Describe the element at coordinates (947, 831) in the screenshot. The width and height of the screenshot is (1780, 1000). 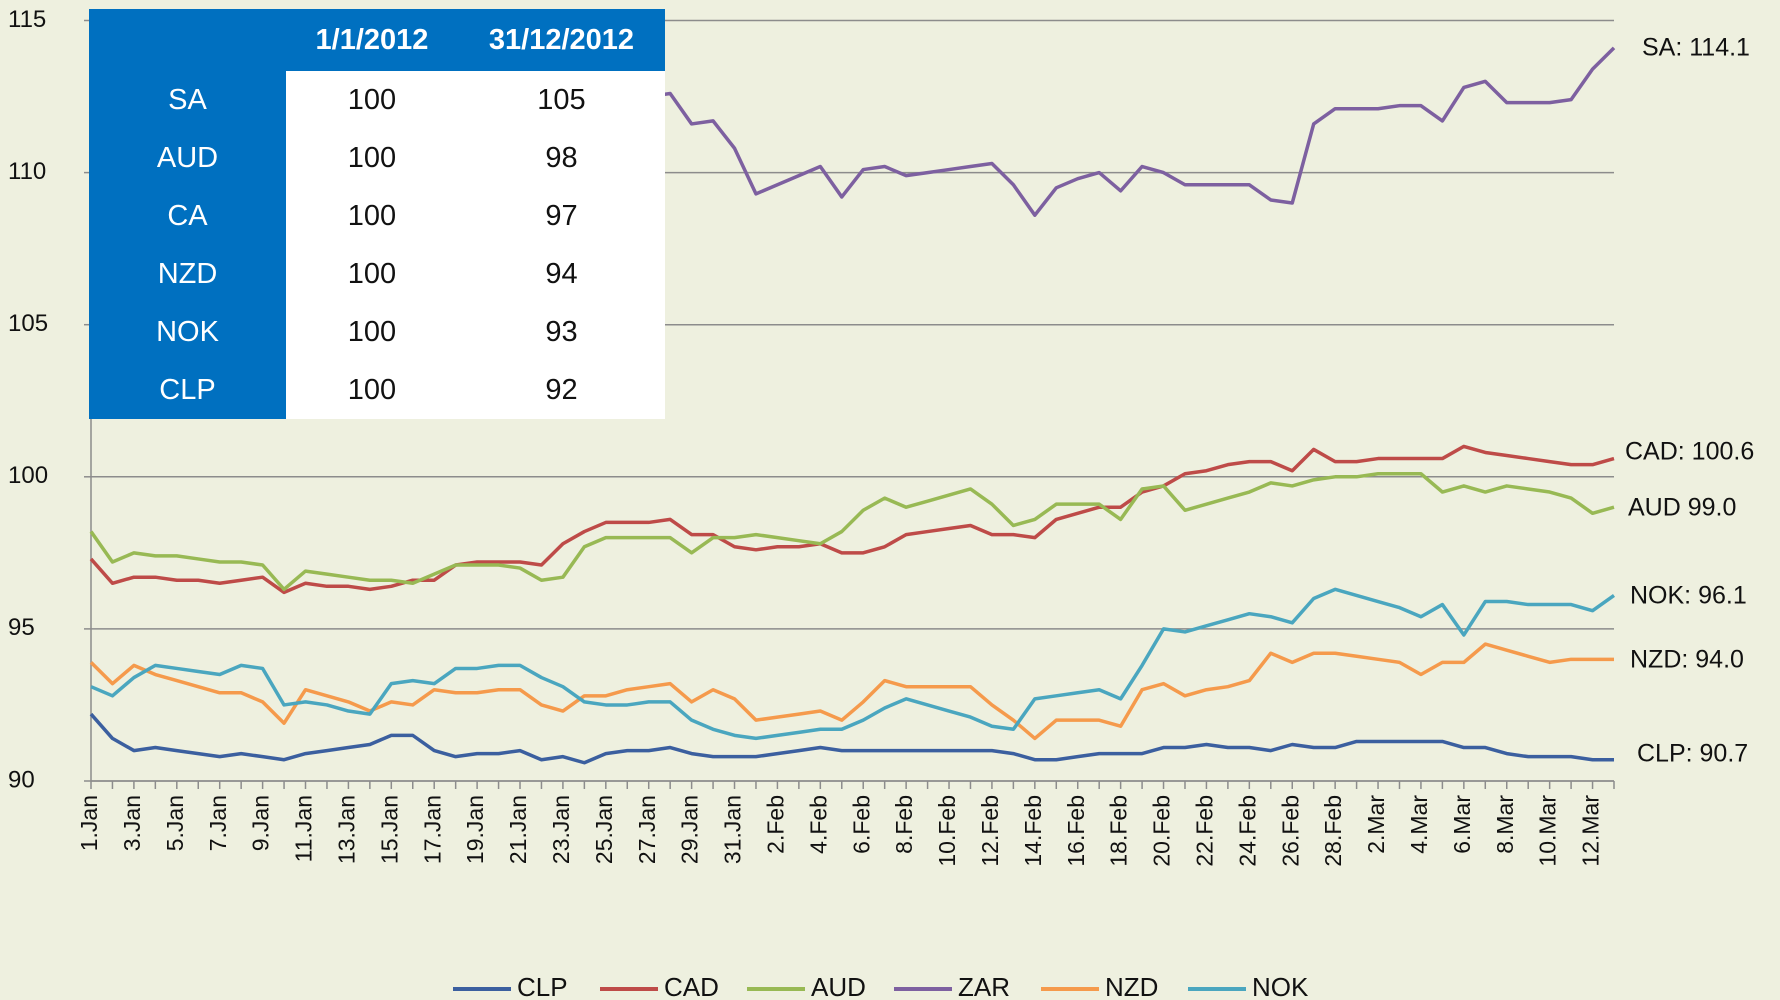
I see `x-tick-label: 10.Feb` at that location.